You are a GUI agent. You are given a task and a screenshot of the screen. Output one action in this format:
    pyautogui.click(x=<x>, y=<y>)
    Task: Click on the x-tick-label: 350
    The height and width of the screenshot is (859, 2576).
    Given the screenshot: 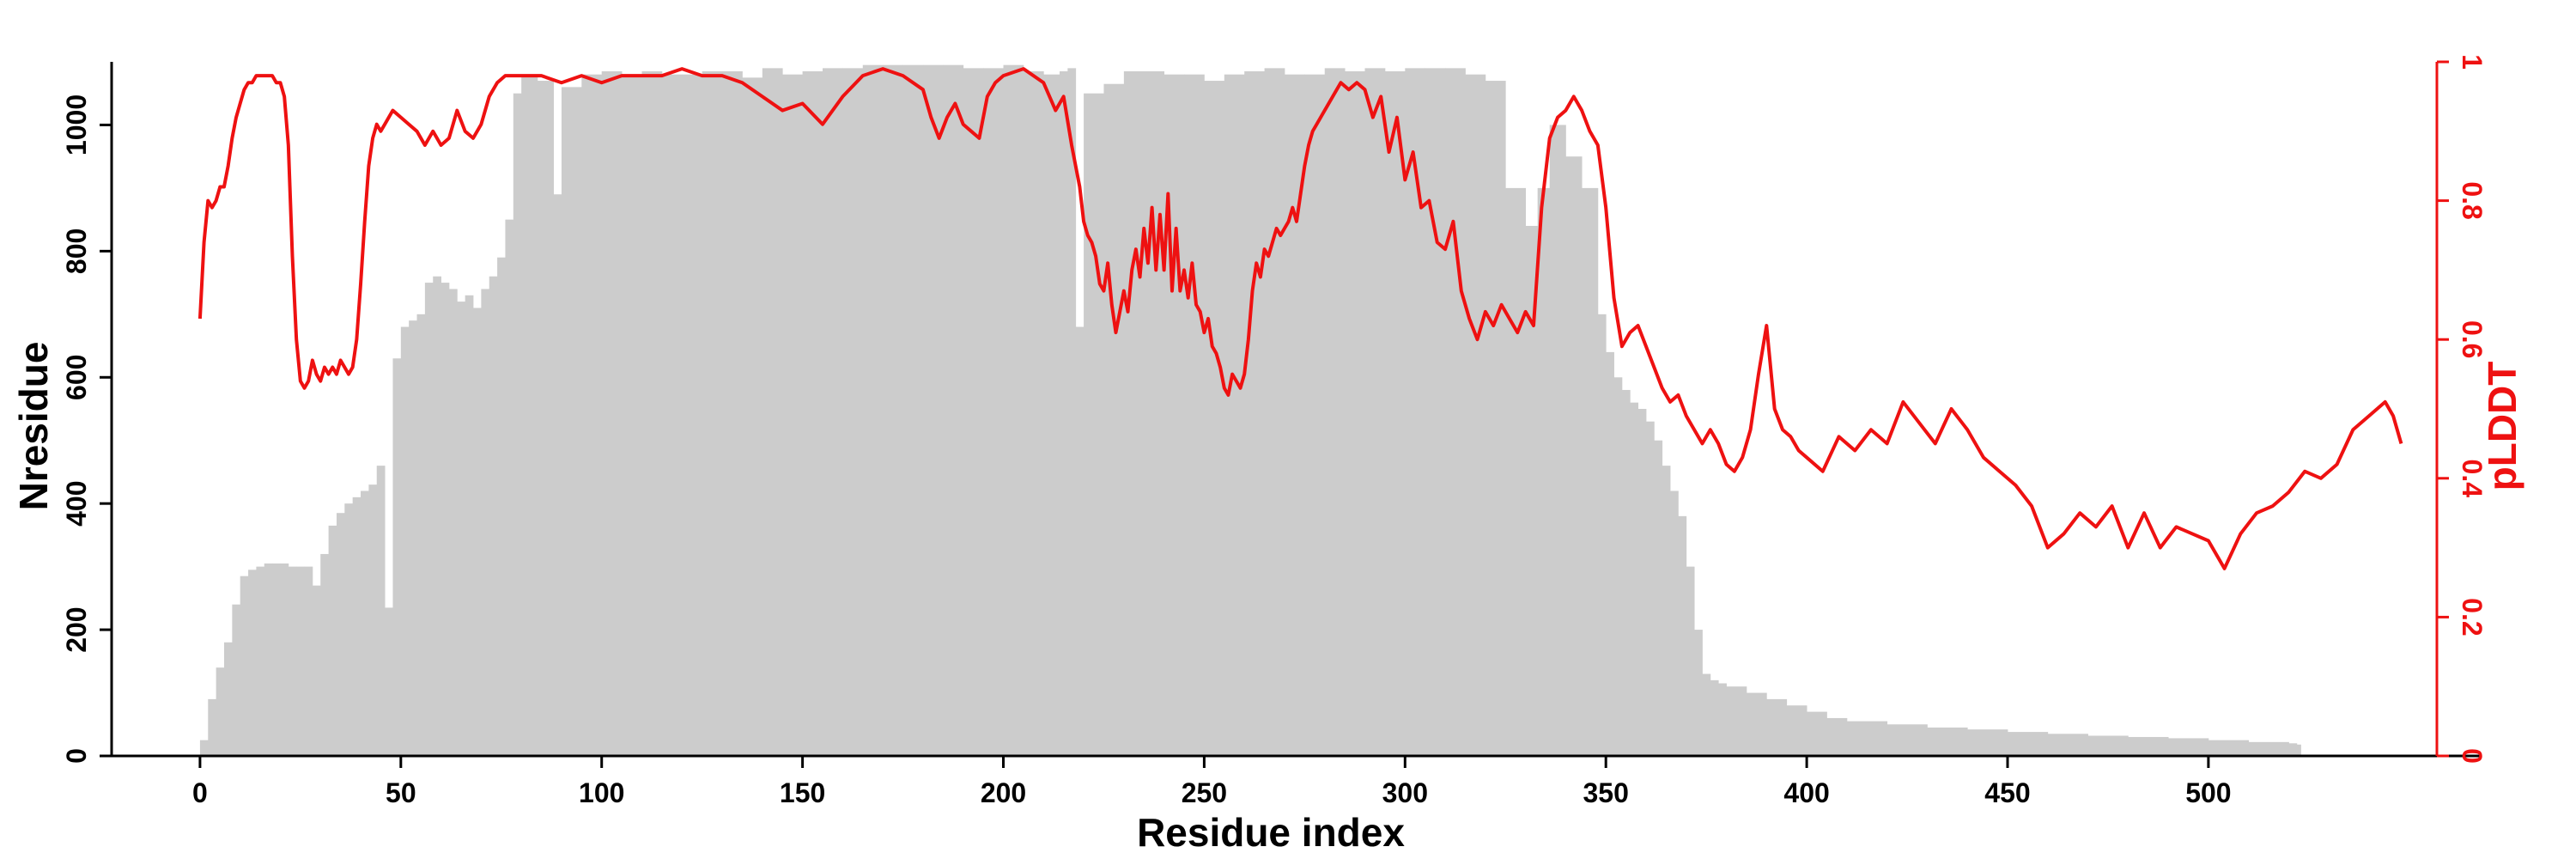 What is the action you would take?
    pyautogui.click(x=1606, y=793)
    